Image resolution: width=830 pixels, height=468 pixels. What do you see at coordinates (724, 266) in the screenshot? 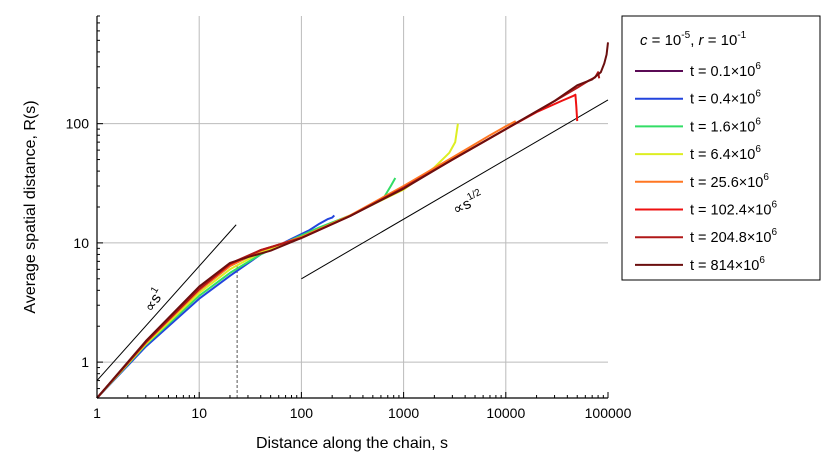
I see `legend-label-text: t = 814×10` at bounding box center [724, 266].